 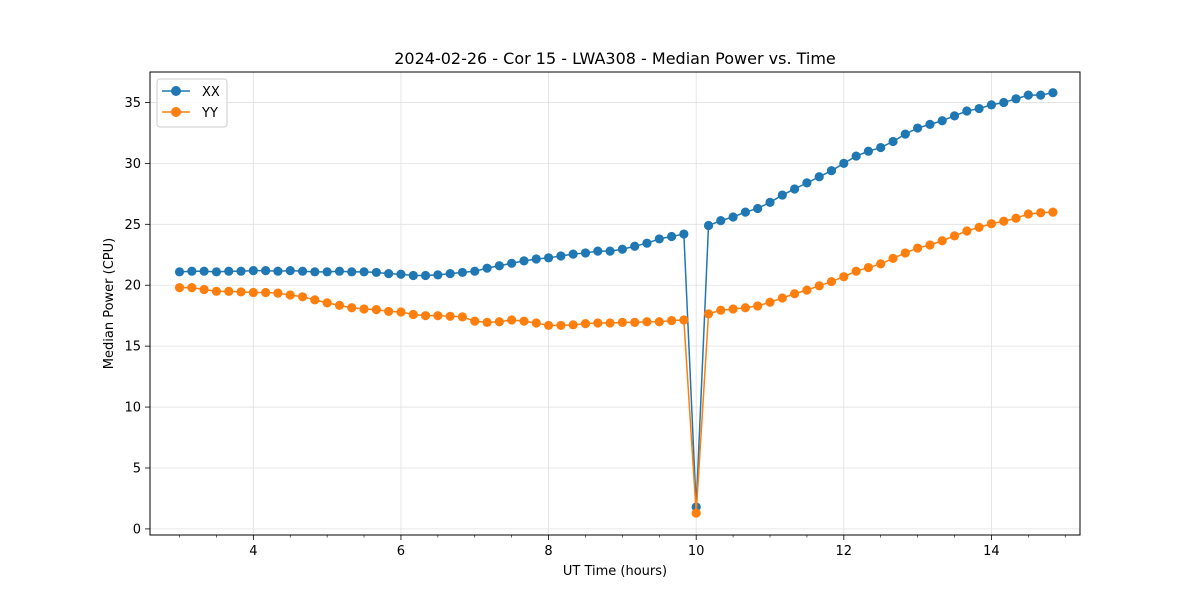 I want to click on y-tick-label: 0, so click(x=137, y=529).